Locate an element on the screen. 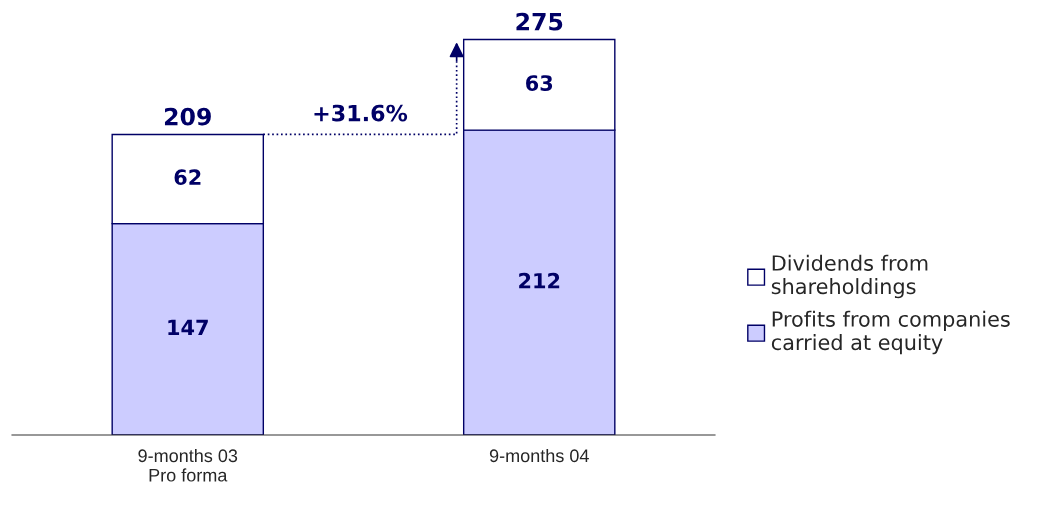 The width and height of the screenshot is (1046, 510). annotation: +31.6% is located at coordinates (361, 113).